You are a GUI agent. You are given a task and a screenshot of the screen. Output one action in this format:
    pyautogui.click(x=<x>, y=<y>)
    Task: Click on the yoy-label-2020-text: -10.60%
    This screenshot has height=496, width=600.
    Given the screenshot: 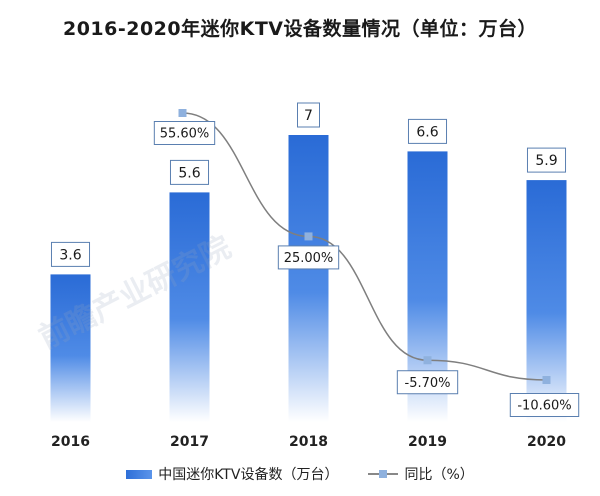 What is the action you would take?
    pyautogui.click(x=544, y=406)
    